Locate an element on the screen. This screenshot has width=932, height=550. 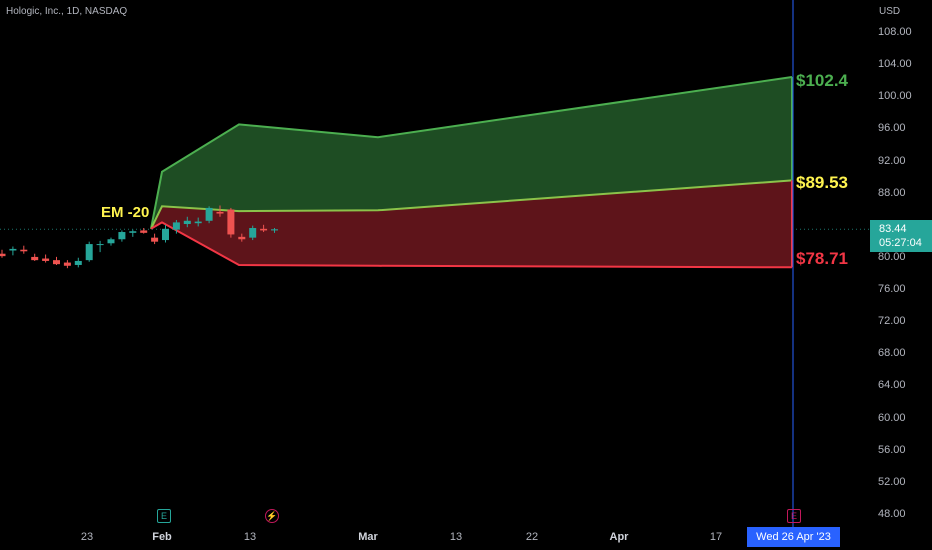
time-tick: 22 is located at coordinates (532, 537).